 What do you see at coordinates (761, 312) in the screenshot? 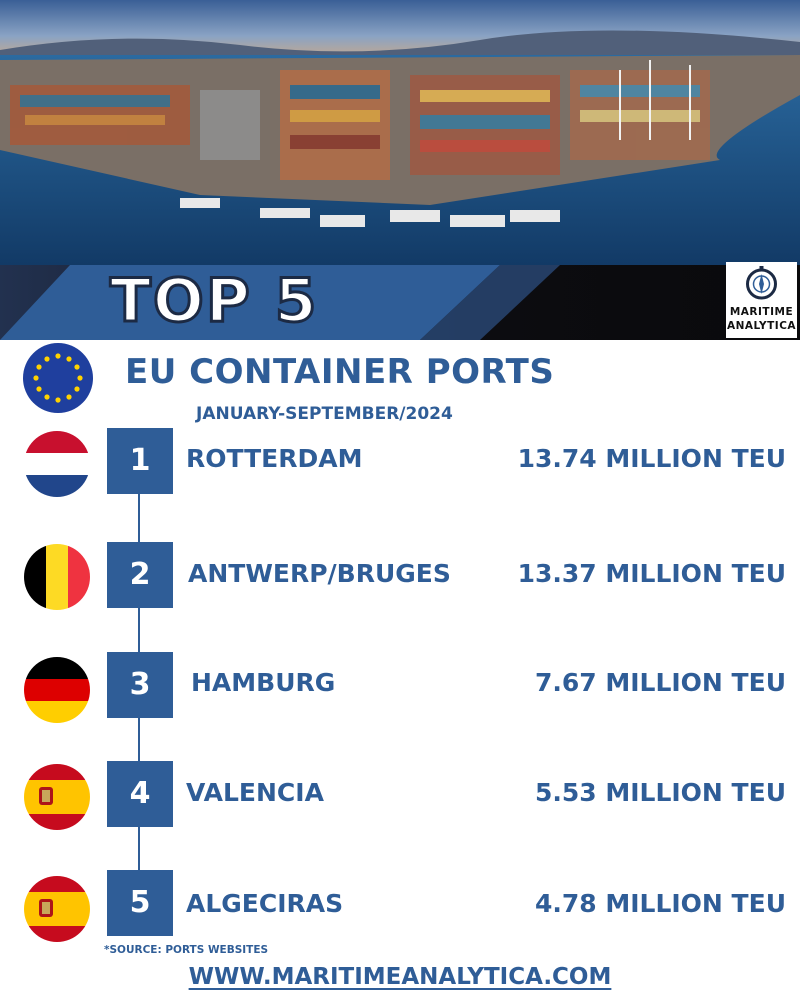
I see `logo-line1: MARITIME` at bounding box center [761, 312].